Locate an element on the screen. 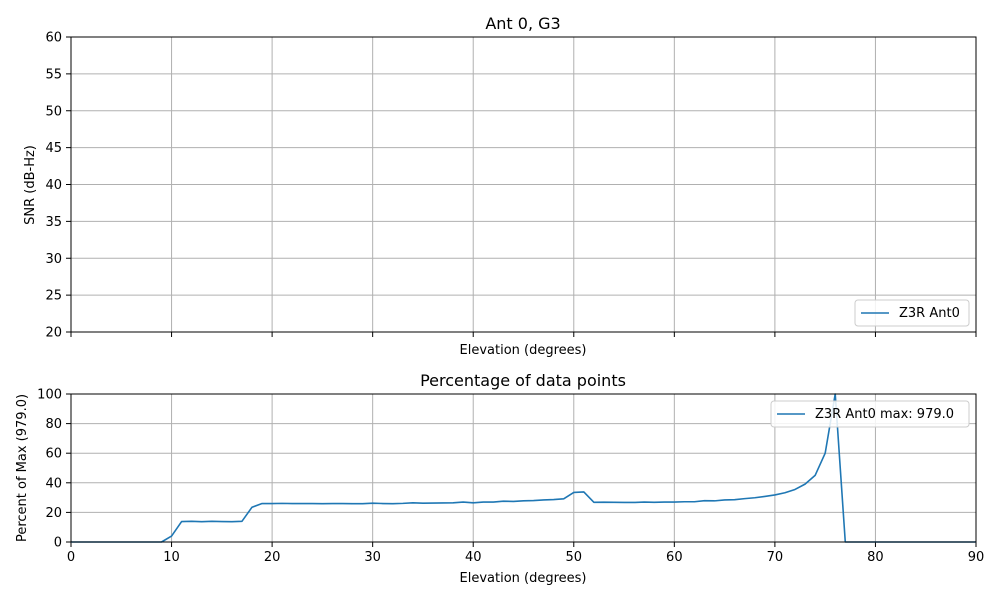 This screenshot has height=600, width=1000. percentage-chart-ylabel: Percent of Max (979.0) is located at coordinates (22, 468).